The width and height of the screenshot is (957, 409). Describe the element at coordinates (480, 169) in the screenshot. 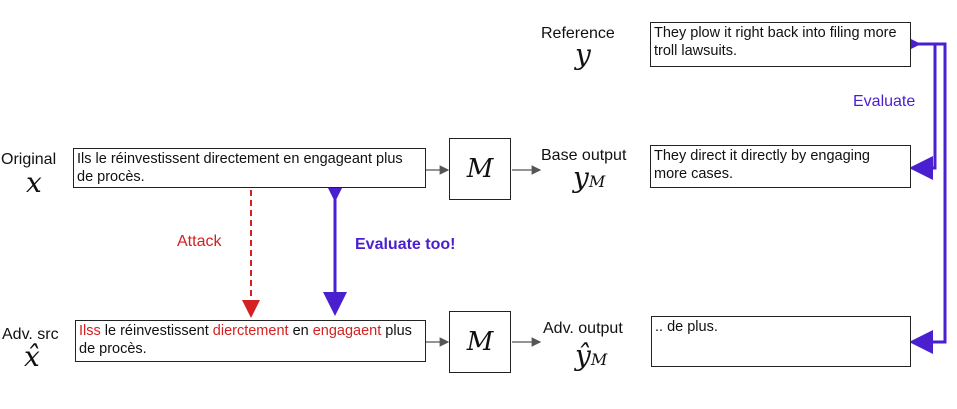

I see `model-box-top: M` at that location.